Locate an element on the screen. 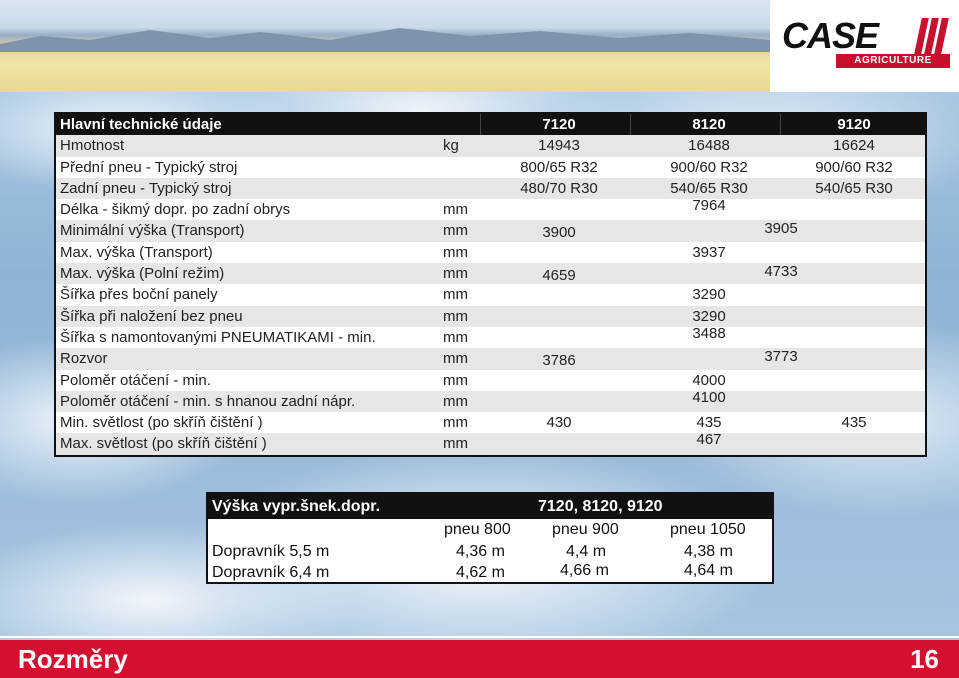 The image size is (959, 678). row-value: 467 is located at coordinates (709, 440).